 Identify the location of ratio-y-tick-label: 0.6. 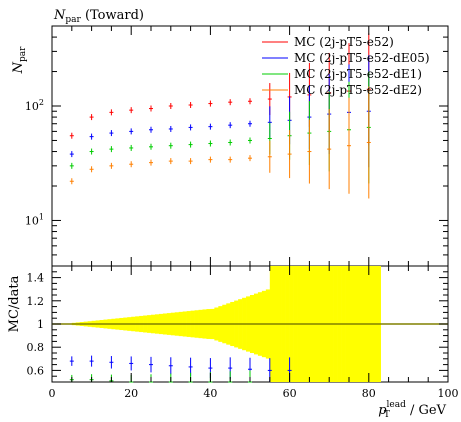
(36, 370).